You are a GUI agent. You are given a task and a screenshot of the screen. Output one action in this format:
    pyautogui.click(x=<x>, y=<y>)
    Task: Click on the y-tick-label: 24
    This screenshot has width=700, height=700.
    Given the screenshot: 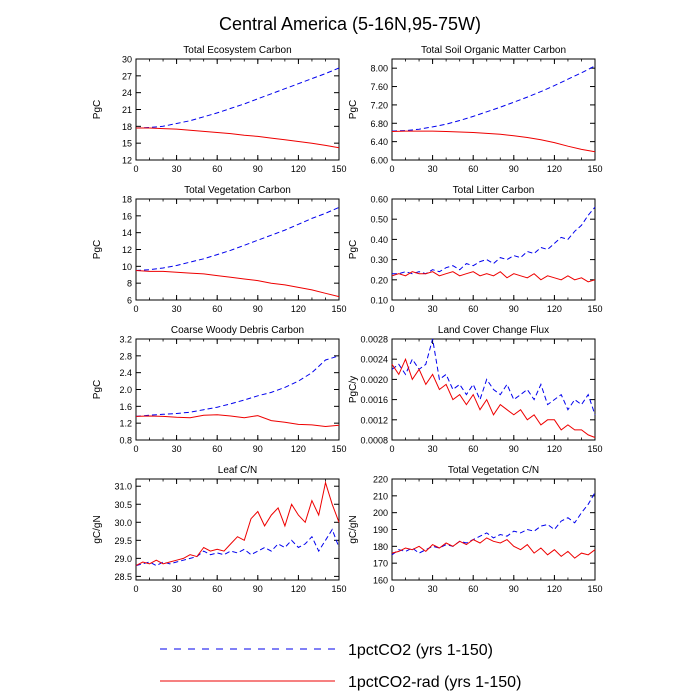 What is the action you would take?
    pyautogui.click(x=127, y=93)
    